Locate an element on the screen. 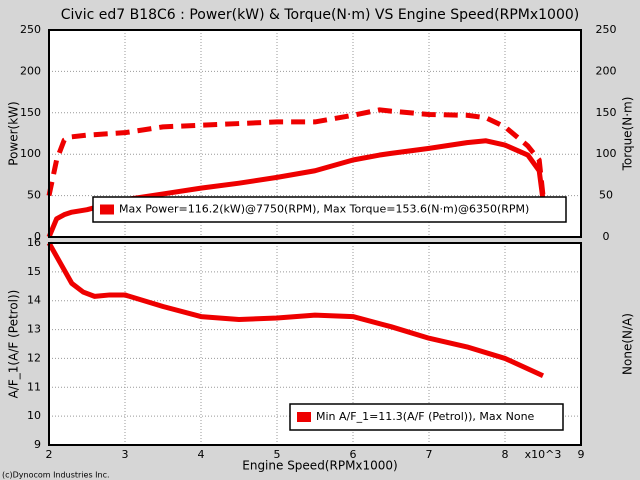 This screenshot has height=480, width=640. y-tick-label: 100 is located at coordinates (30, 153).